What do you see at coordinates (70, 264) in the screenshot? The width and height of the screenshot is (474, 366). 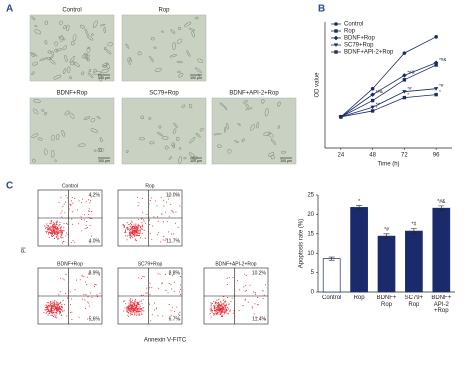 I see `flow-title: BDNF+Rop` at bounding box center [70, 264].